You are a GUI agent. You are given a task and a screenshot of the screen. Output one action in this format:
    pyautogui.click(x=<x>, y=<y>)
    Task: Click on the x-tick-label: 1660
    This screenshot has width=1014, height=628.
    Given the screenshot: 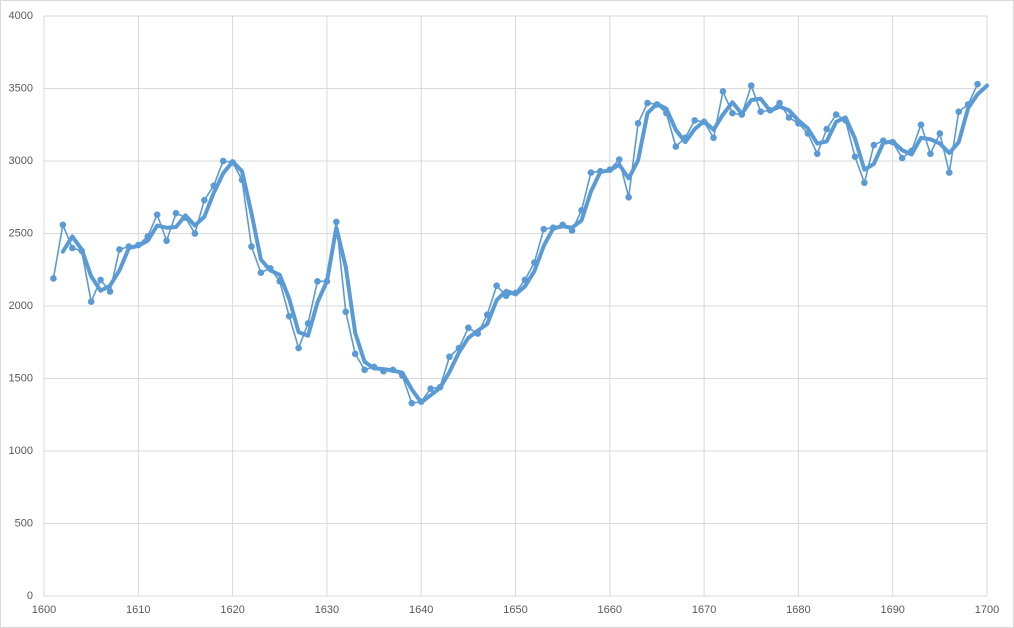 What is the action you would take?
    pyautogui.click(x=610, y=610)
    